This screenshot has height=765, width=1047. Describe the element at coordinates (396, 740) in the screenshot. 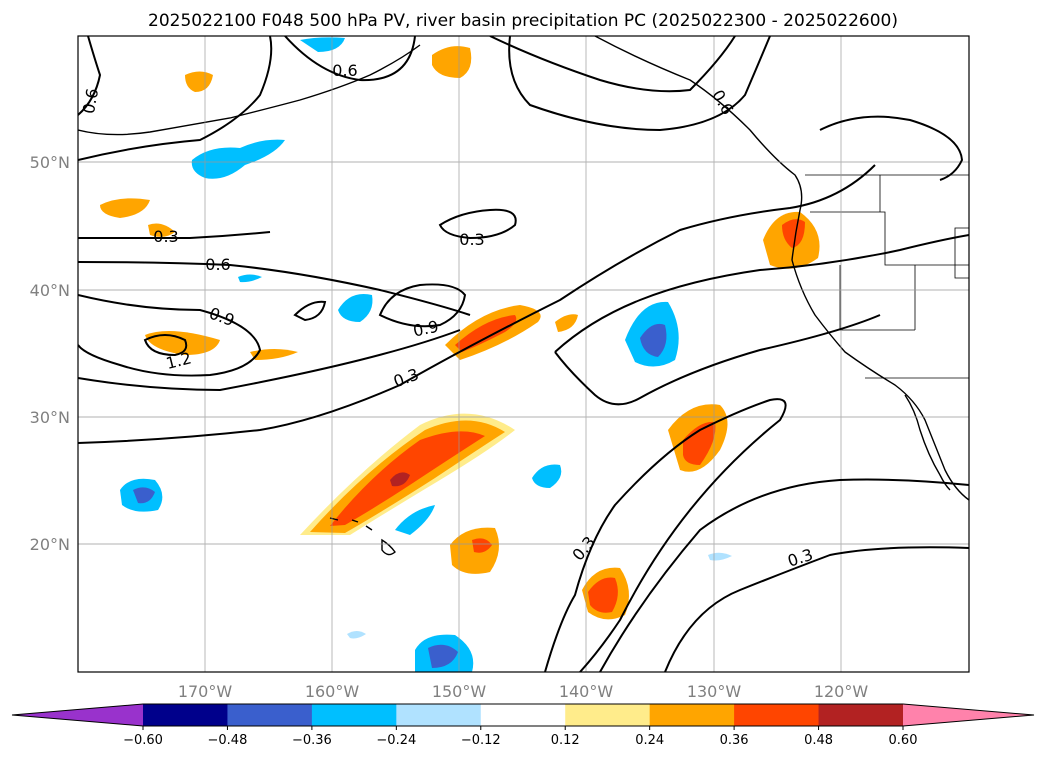

I see `colorbar-tick-label: −0.24` at that location.